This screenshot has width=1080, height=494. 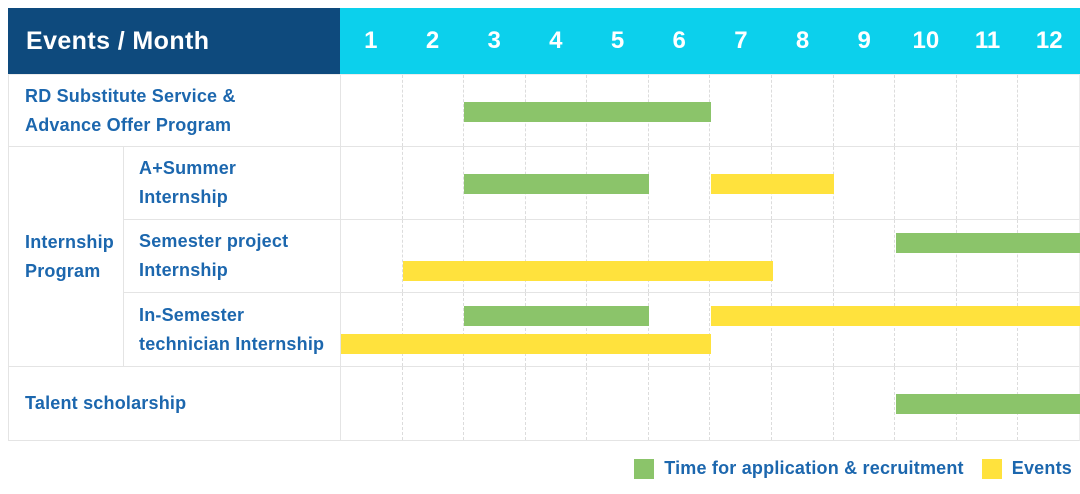 I want to click on month-header-cell: 6, so click(x=679, y=40).